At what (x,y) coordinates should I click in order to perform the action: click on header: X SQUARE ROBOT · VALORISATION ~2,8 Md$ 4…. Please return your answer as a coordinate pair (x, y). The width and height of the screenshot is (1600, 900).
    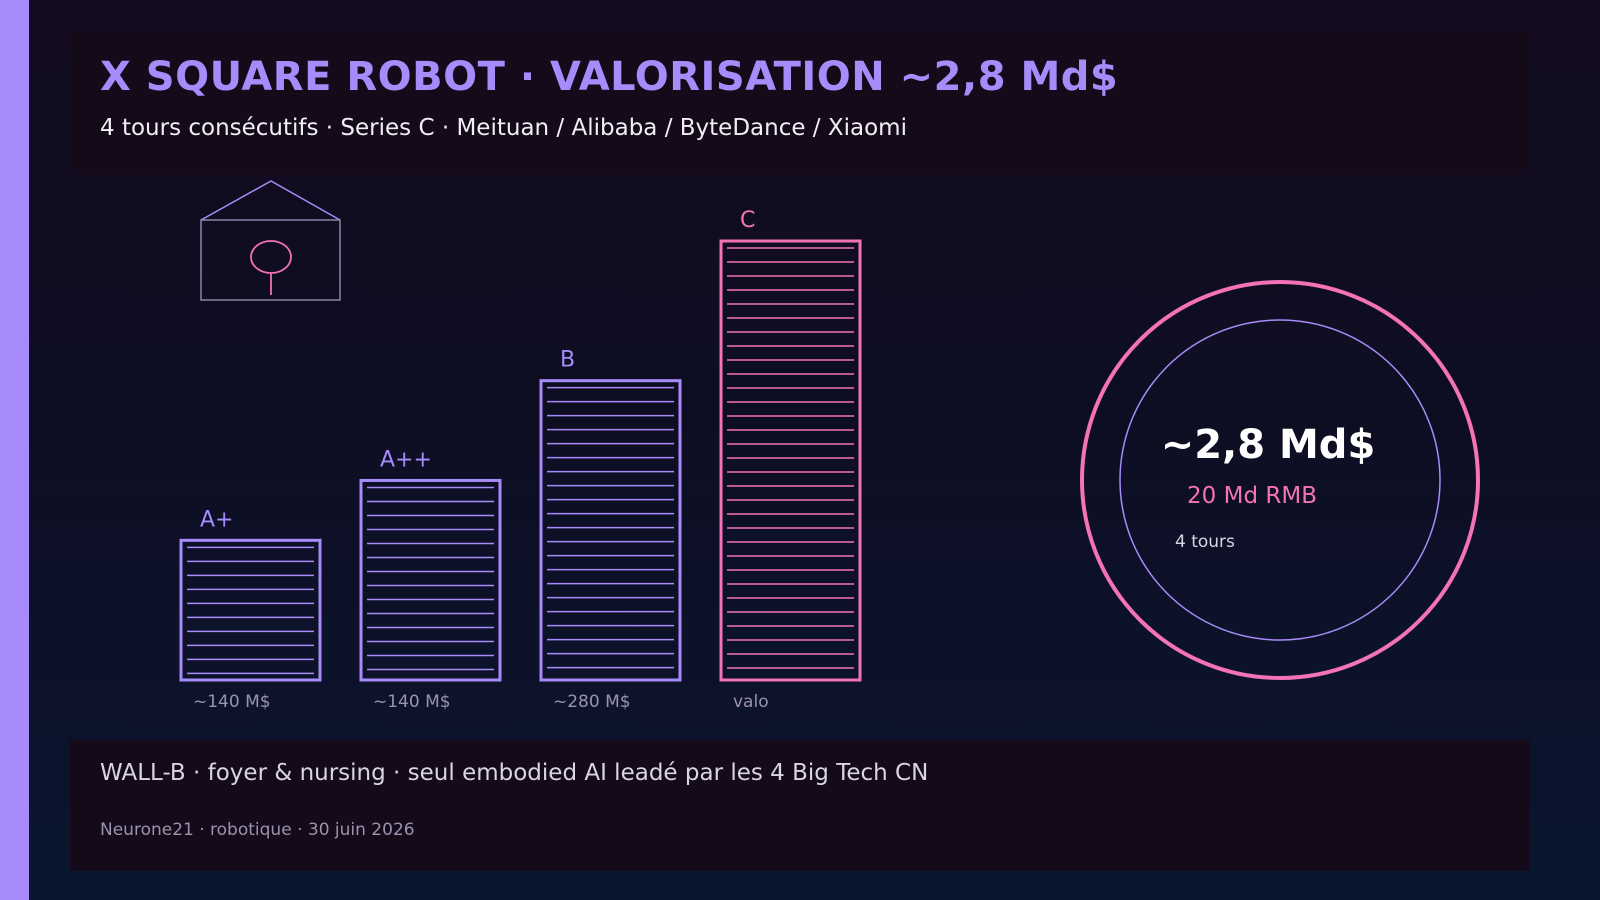
    Looking at the image, I should click on (800, 102).